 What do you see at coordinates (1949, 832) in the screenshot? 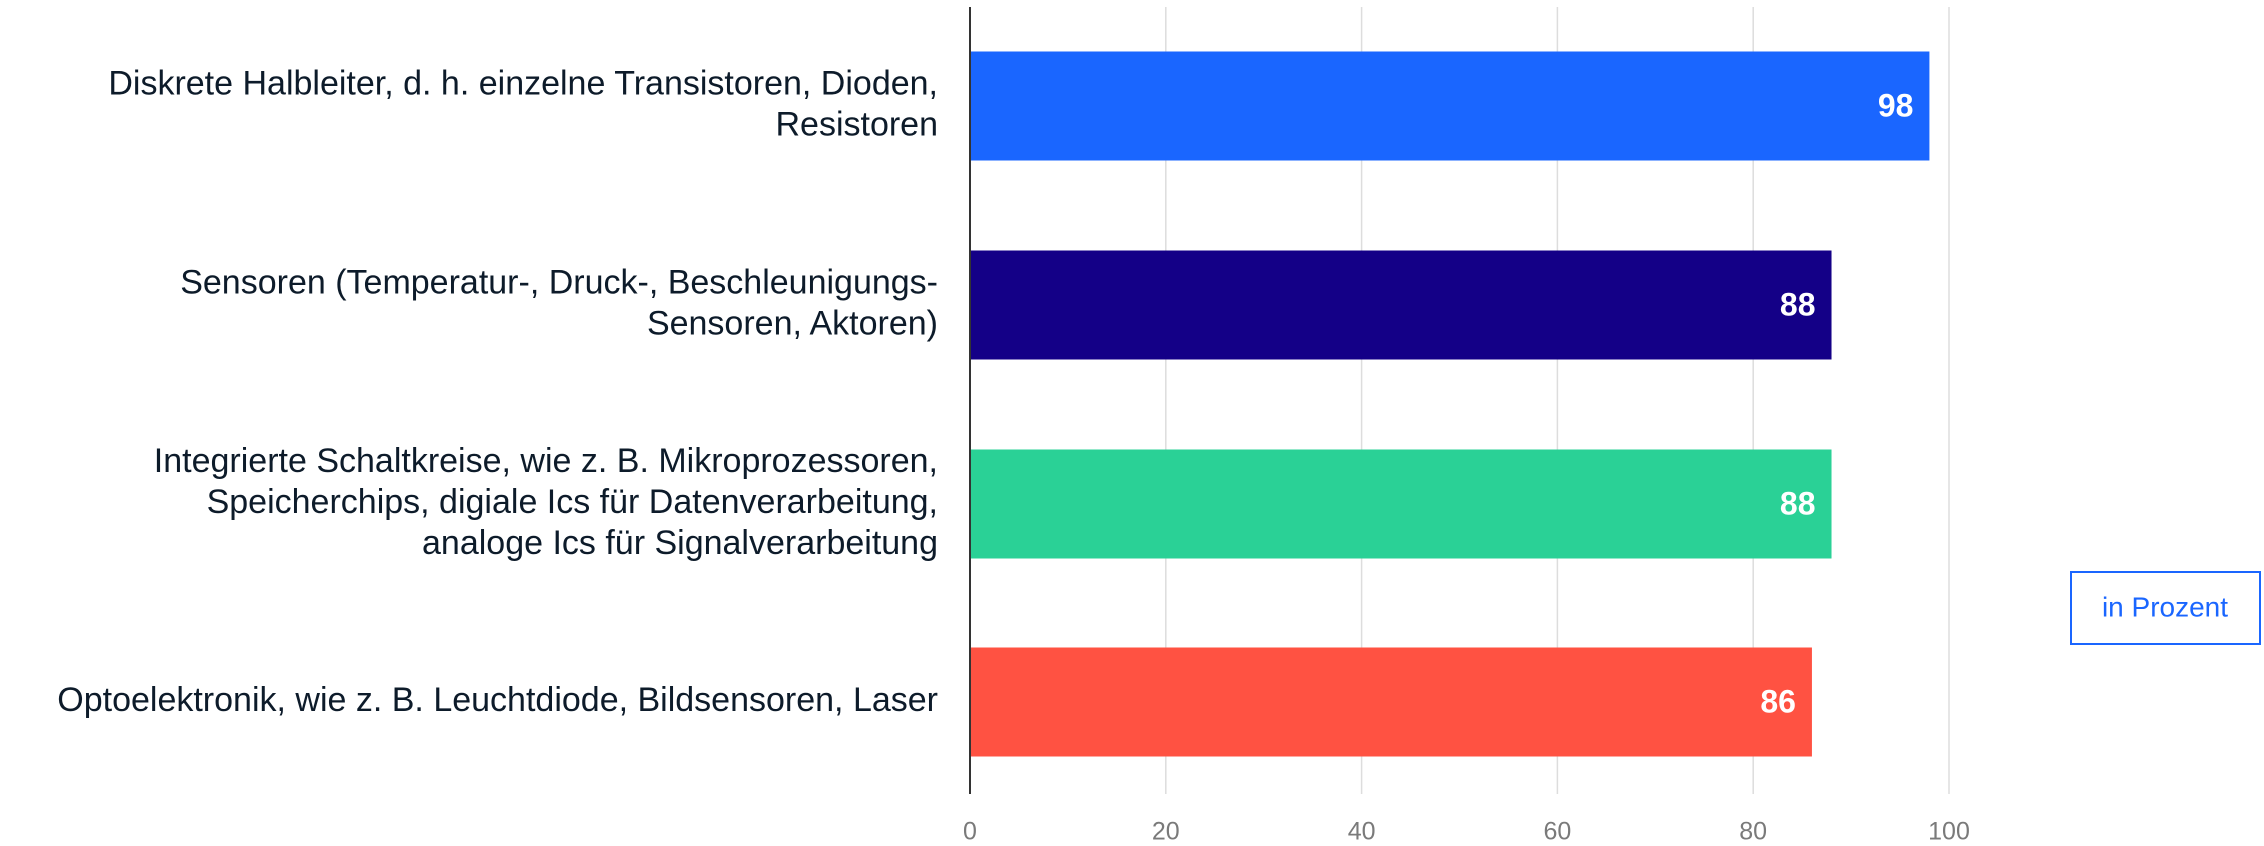
I see `x-tick-label: 100` at bounding box center [1949, 832].